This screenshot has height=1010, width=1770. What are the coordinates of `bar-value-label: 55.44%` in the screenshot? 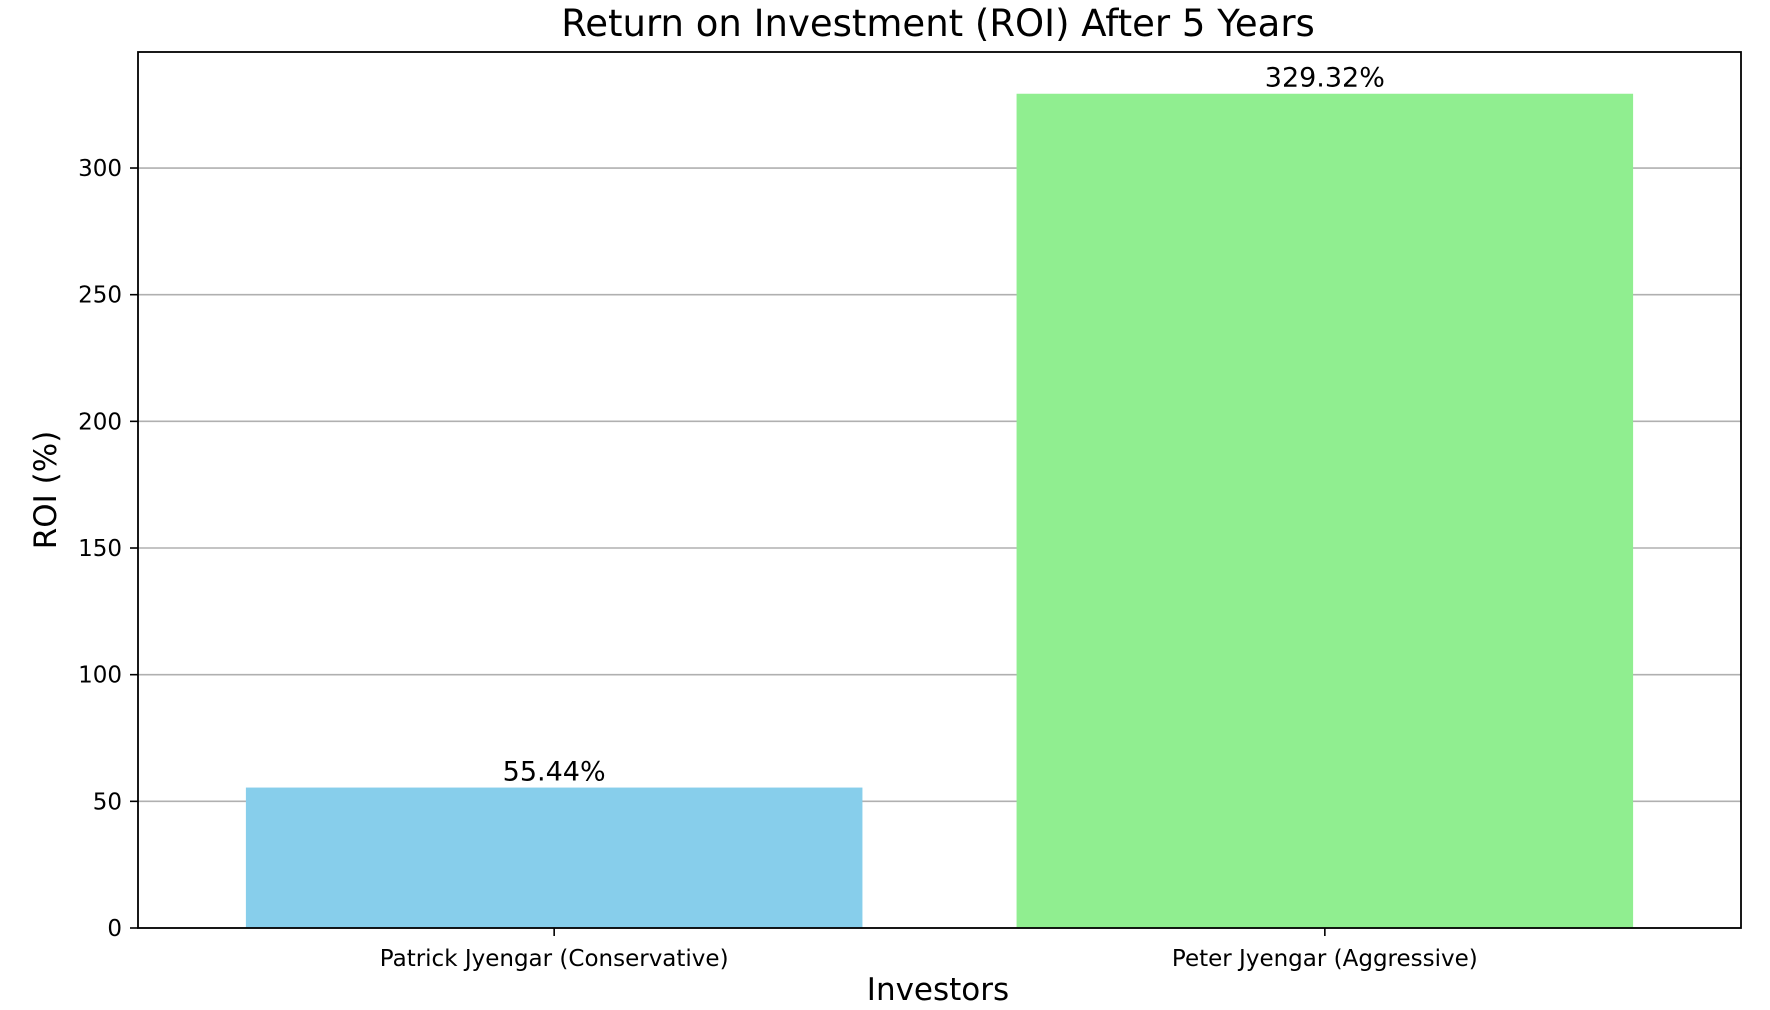 It's located at (554, 772).